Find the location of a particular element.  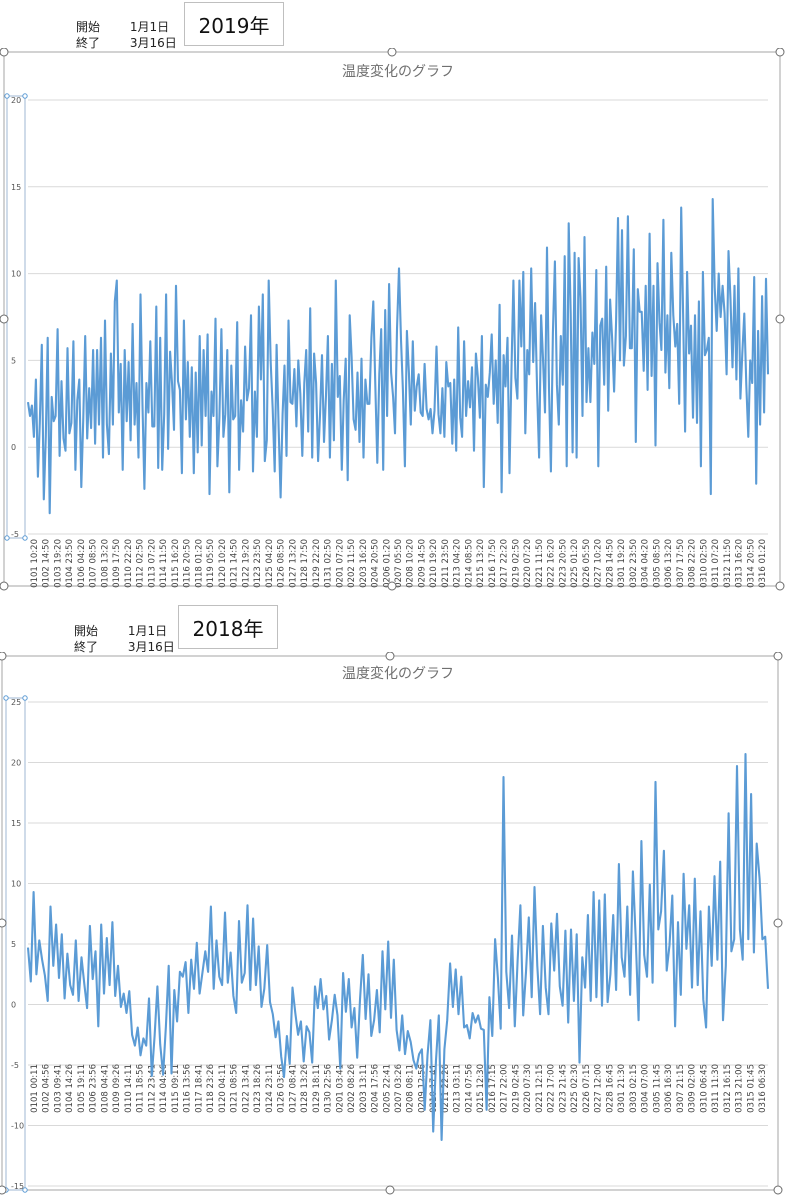

x-tick-label: 0220 07:30 is located at coordinates (528, 1088).